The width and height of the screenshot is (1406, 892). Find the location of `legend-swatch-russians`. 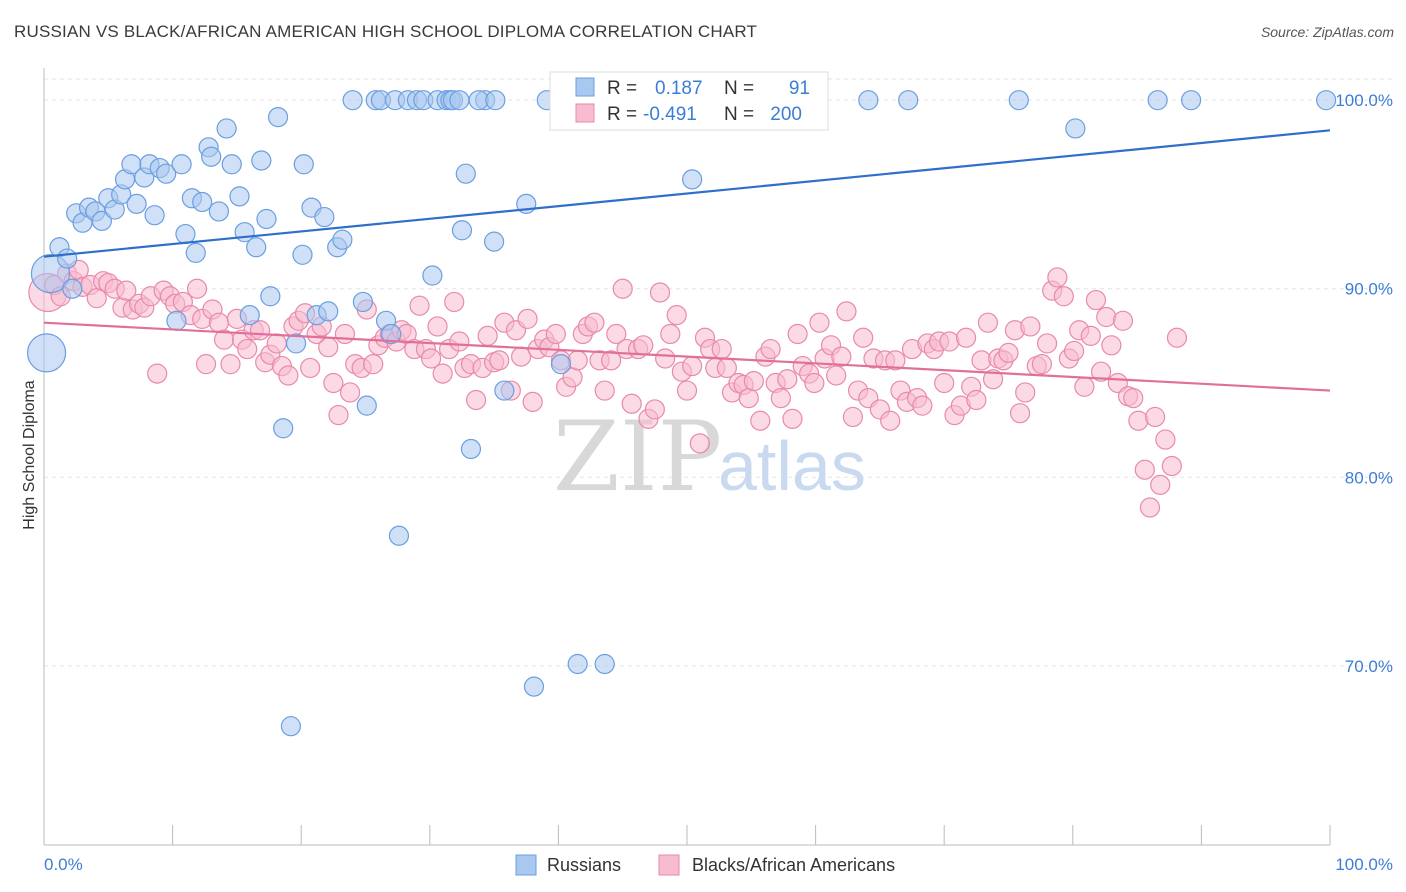

legend-swatch-russians is located at coordinates (585, 87).